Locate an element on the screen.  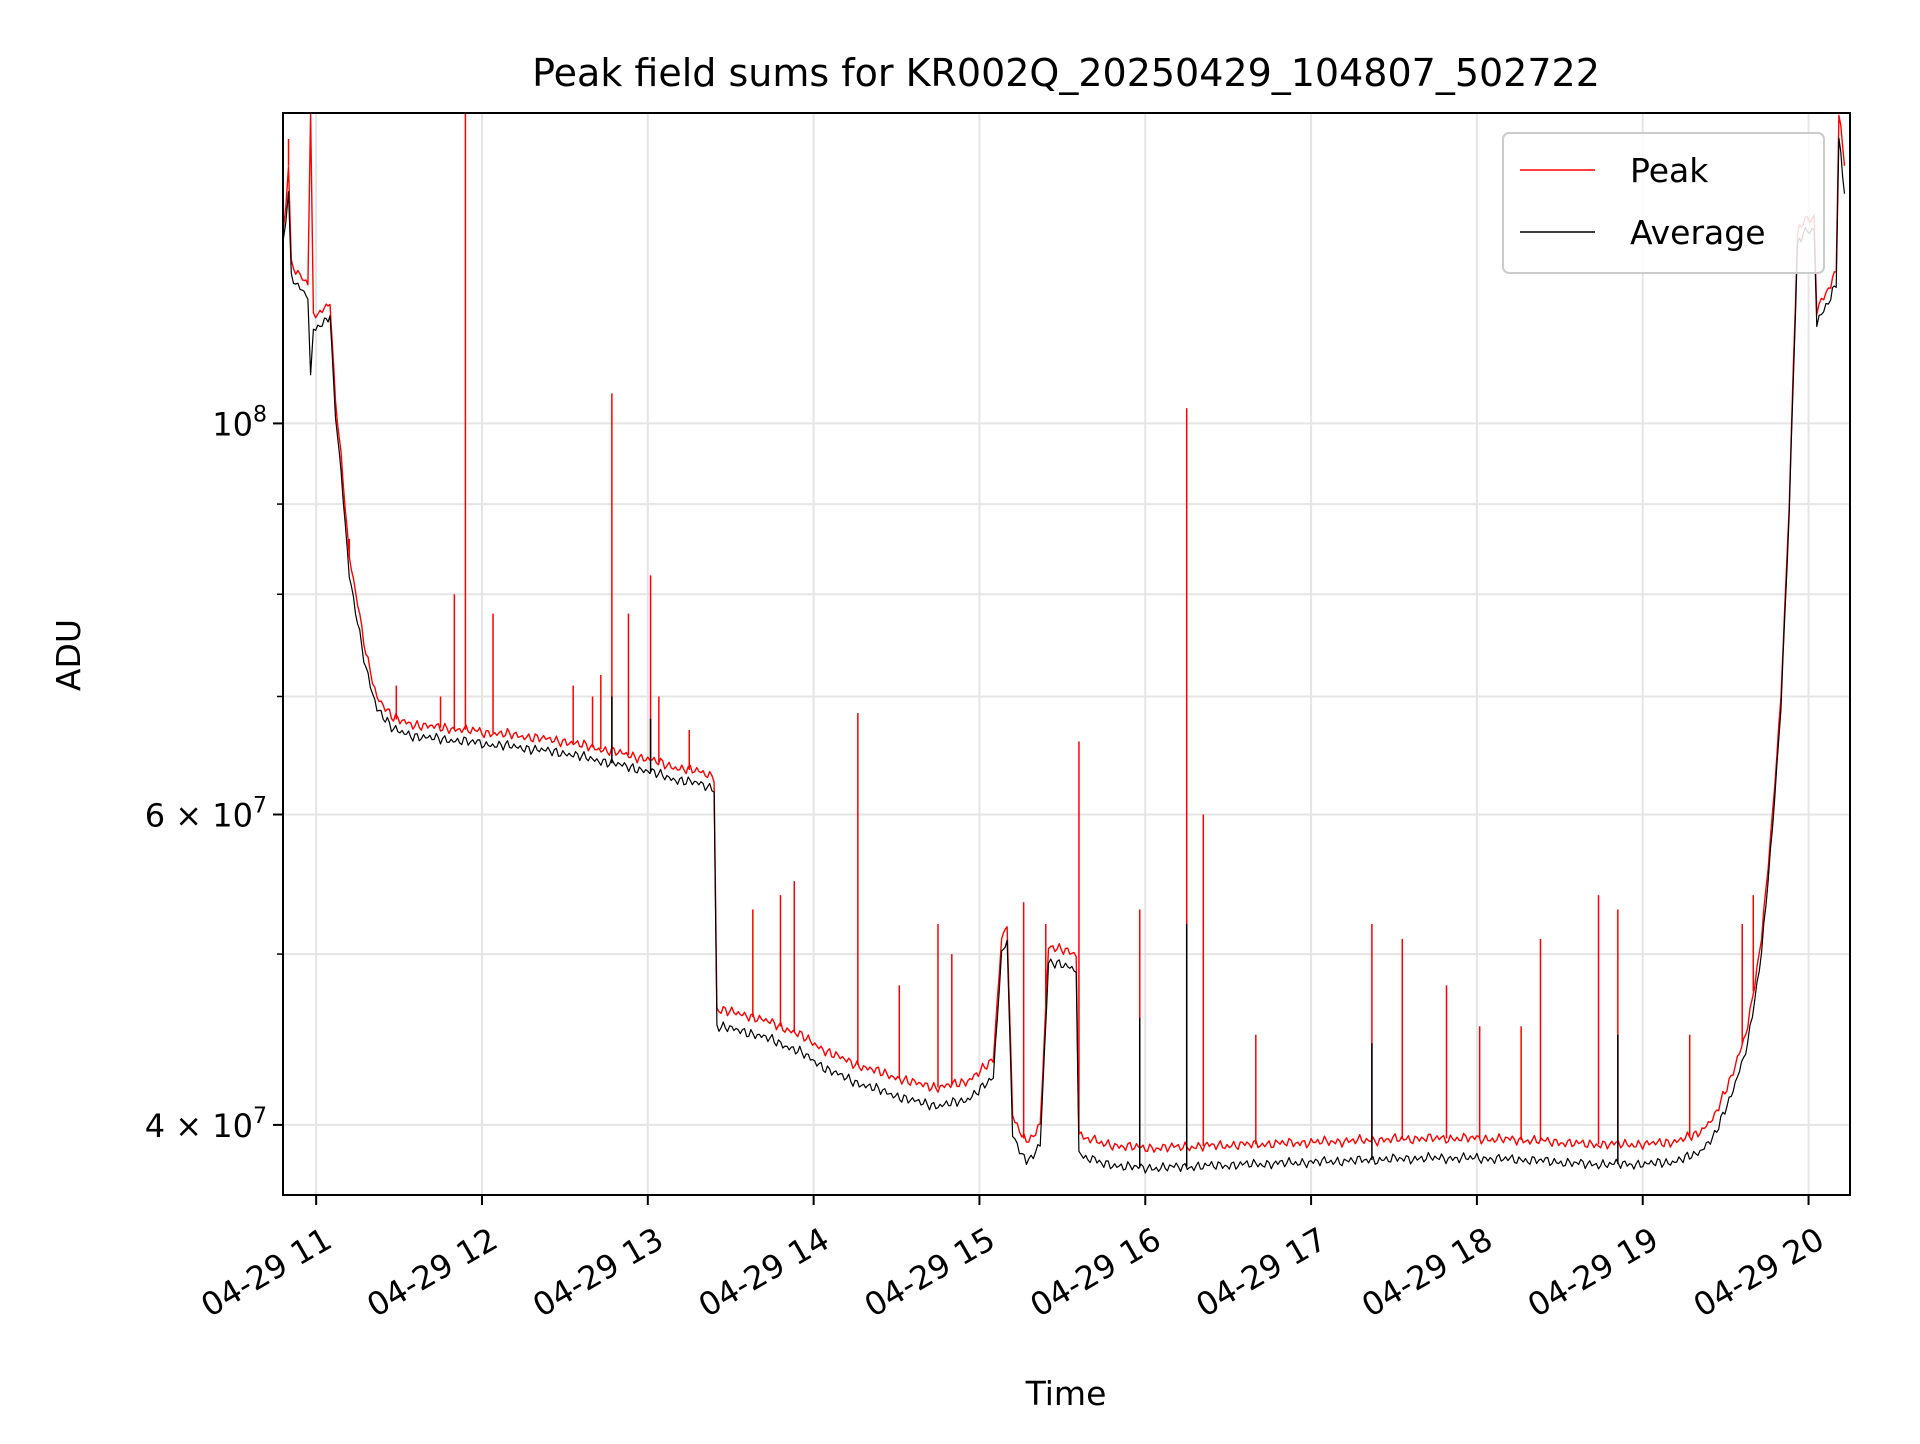
legend: Peak Average is located at coordinates (1663, 203).